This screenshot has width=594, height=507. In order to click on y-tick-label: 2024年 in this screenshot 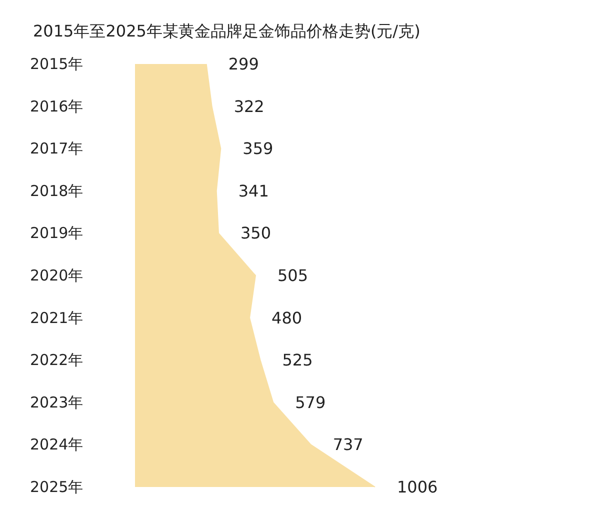, I will do `click(57, 445)`.